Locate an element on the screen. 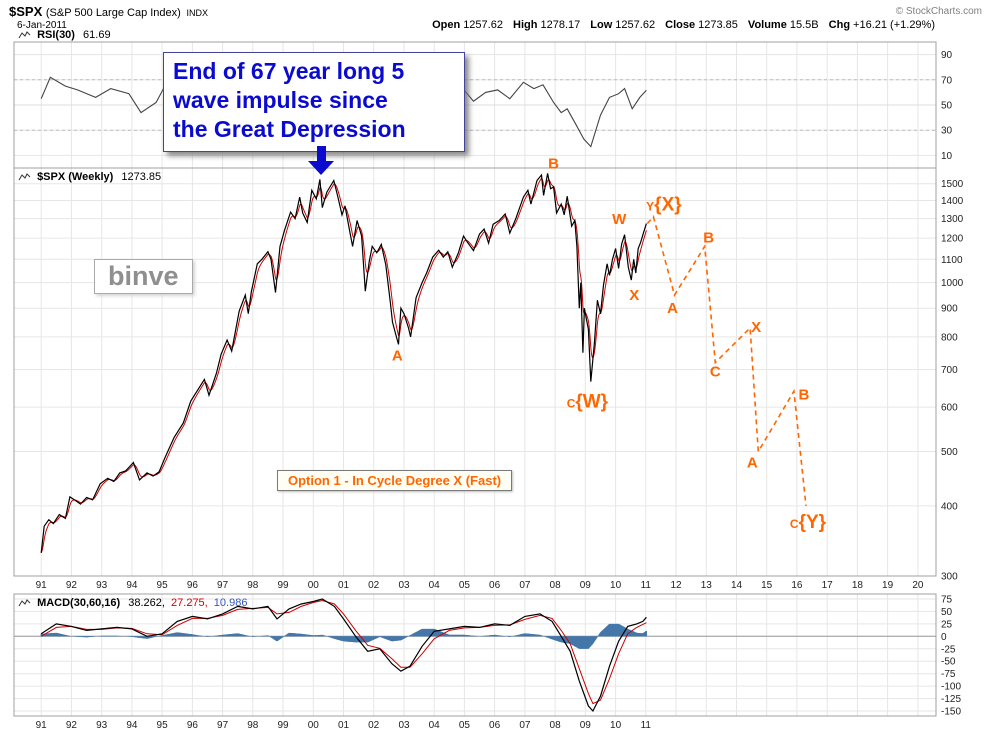 This screenshot has width=990, height=744. y-axis-tick-label: 1100 is located at coordinates (952, 260).